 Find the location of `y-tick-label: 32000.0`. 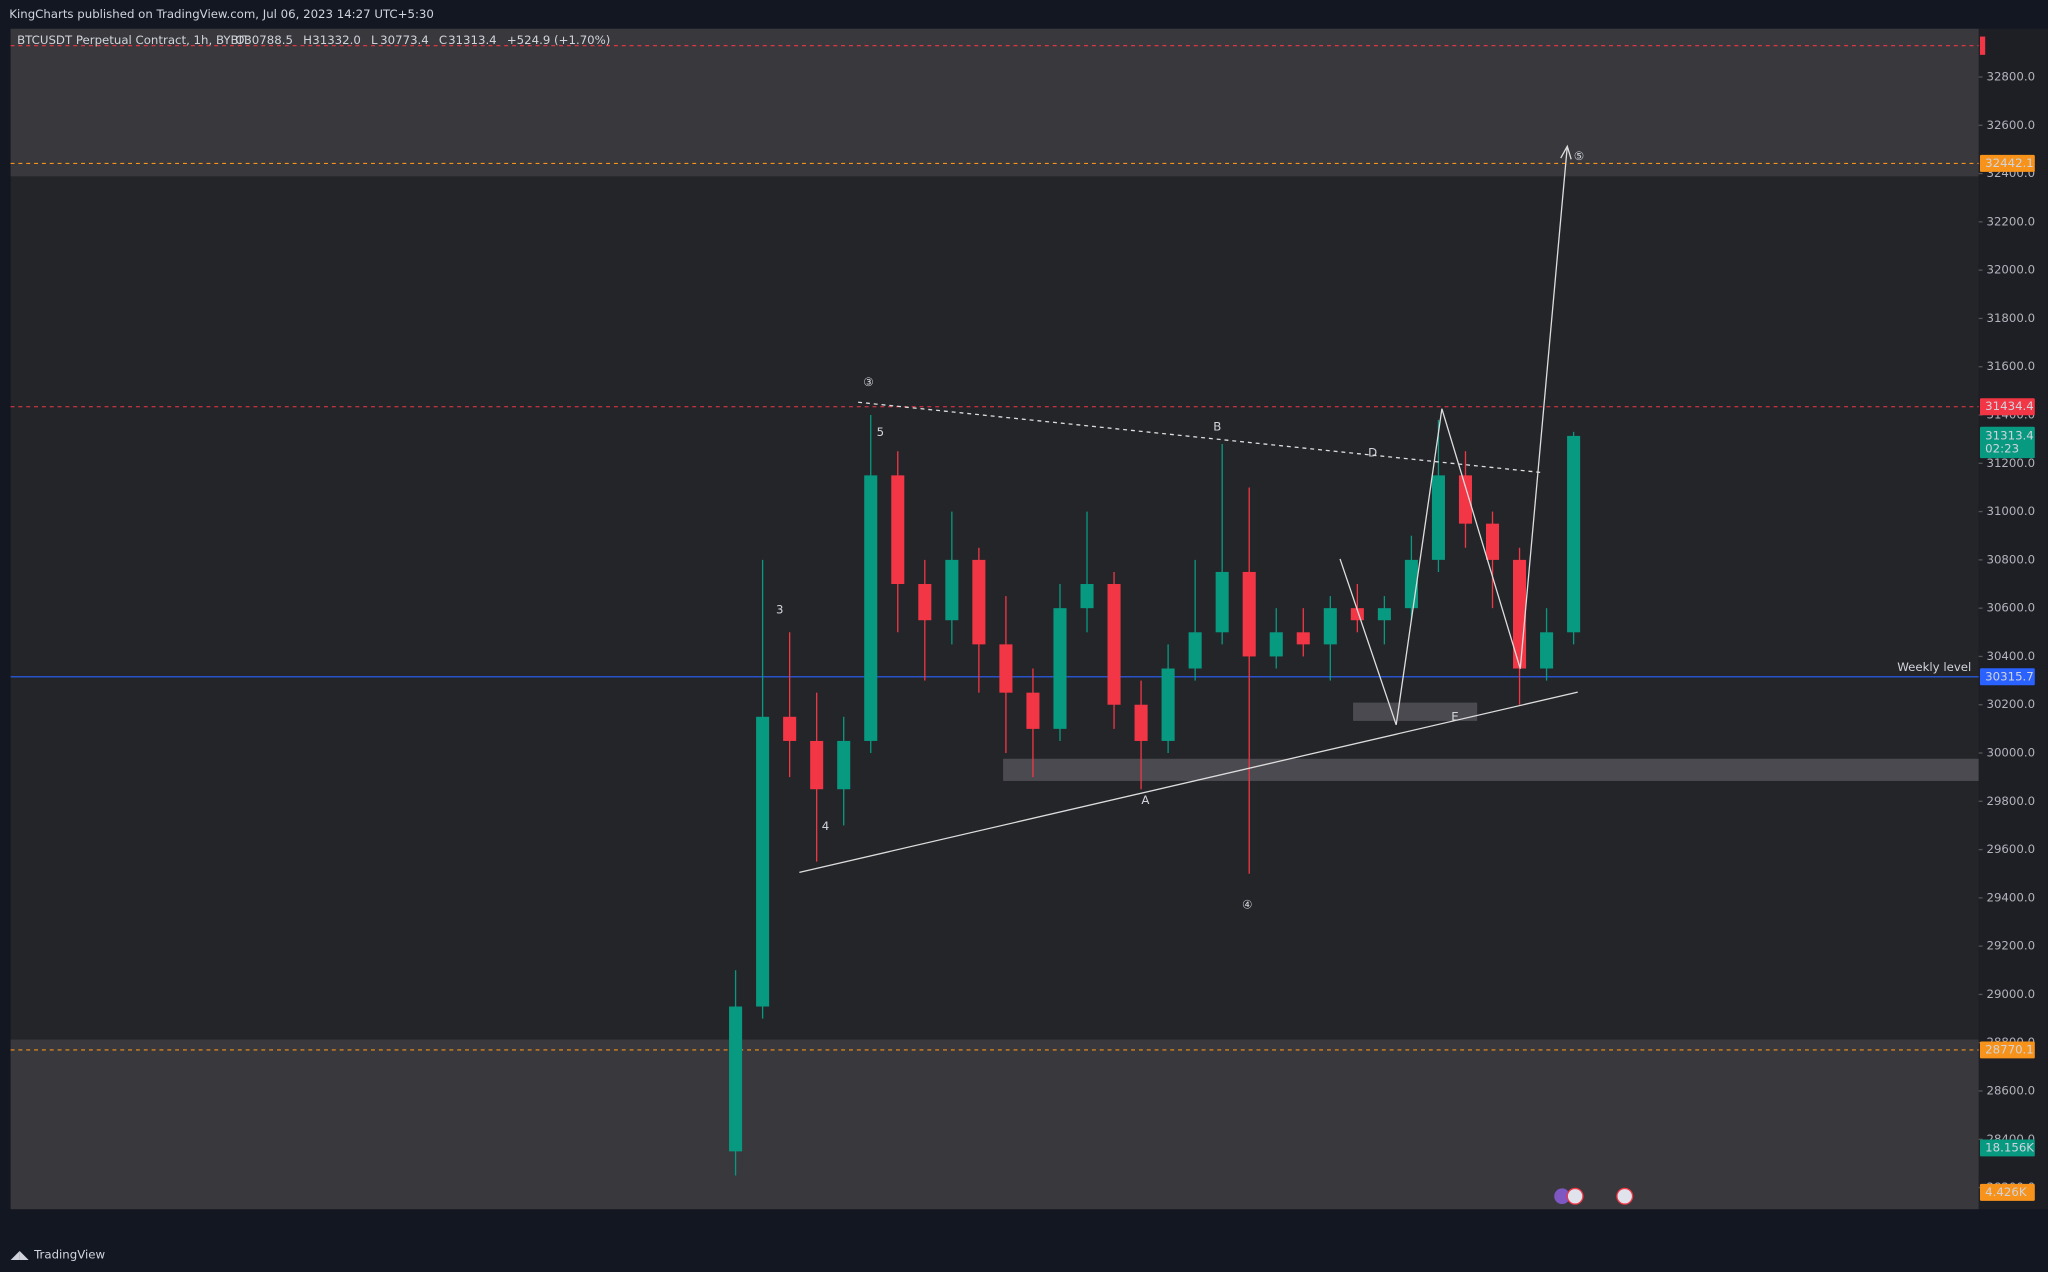

y-tick-label: 32000.0 is located at coordinates (2010, 270).